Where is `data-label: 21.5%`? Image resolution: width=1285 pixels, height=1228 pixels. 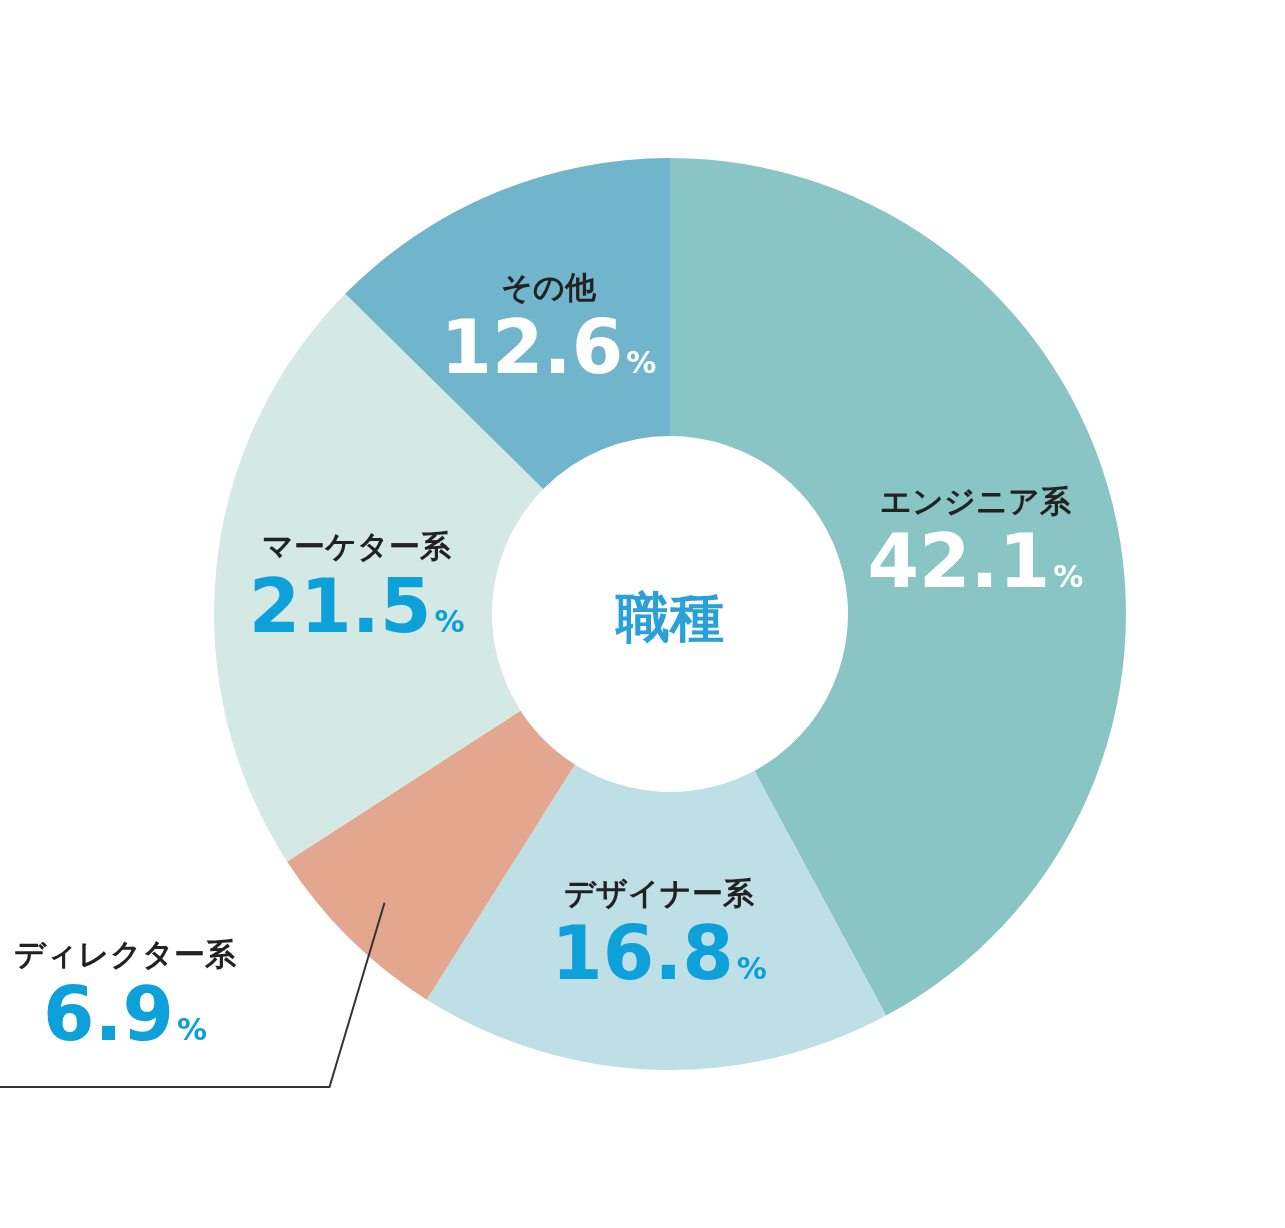 data-label: 21.5% is located at coordinates (356, 605).